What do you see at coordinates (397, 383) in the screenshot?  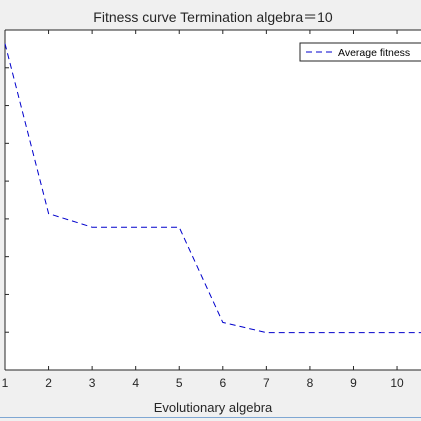 I see `x-tick-label-10: 10` at bounding box center [397, 383].